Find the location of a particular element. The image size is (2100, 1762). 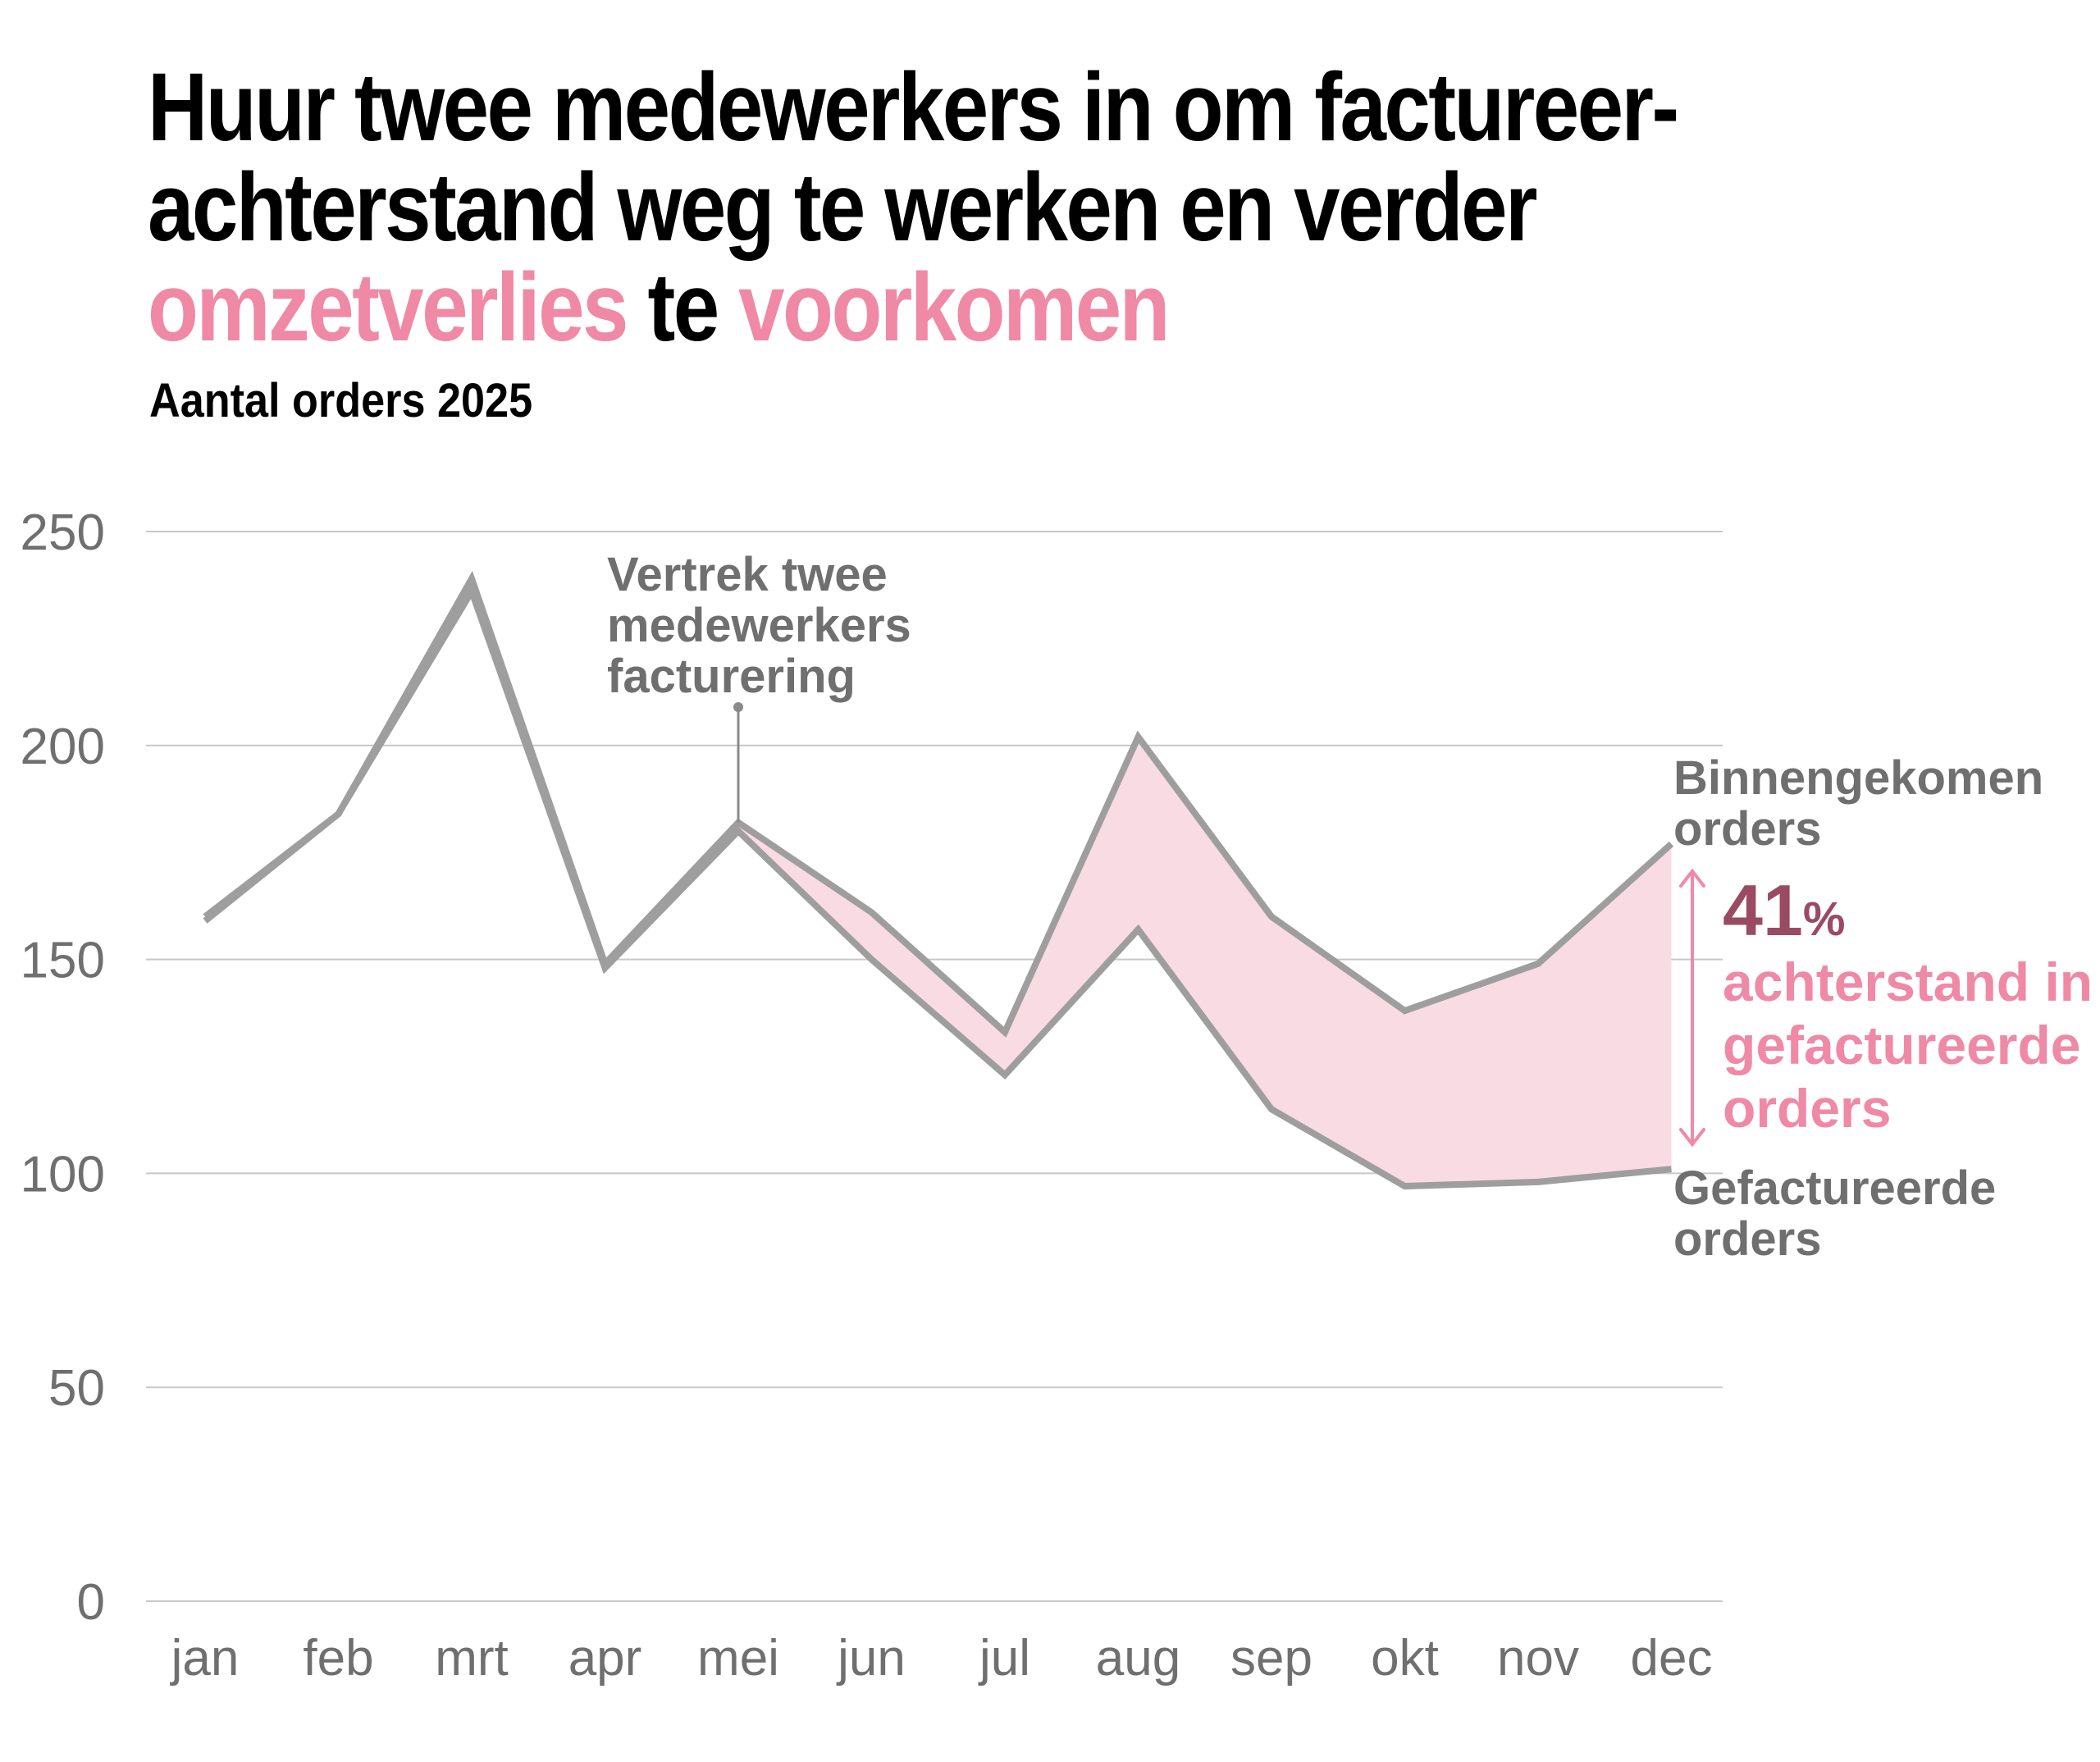

x-axis-ticks: jan feb mrt apr mei jun jul aug sep okt nov dec is located at coordinates (941, 1658).